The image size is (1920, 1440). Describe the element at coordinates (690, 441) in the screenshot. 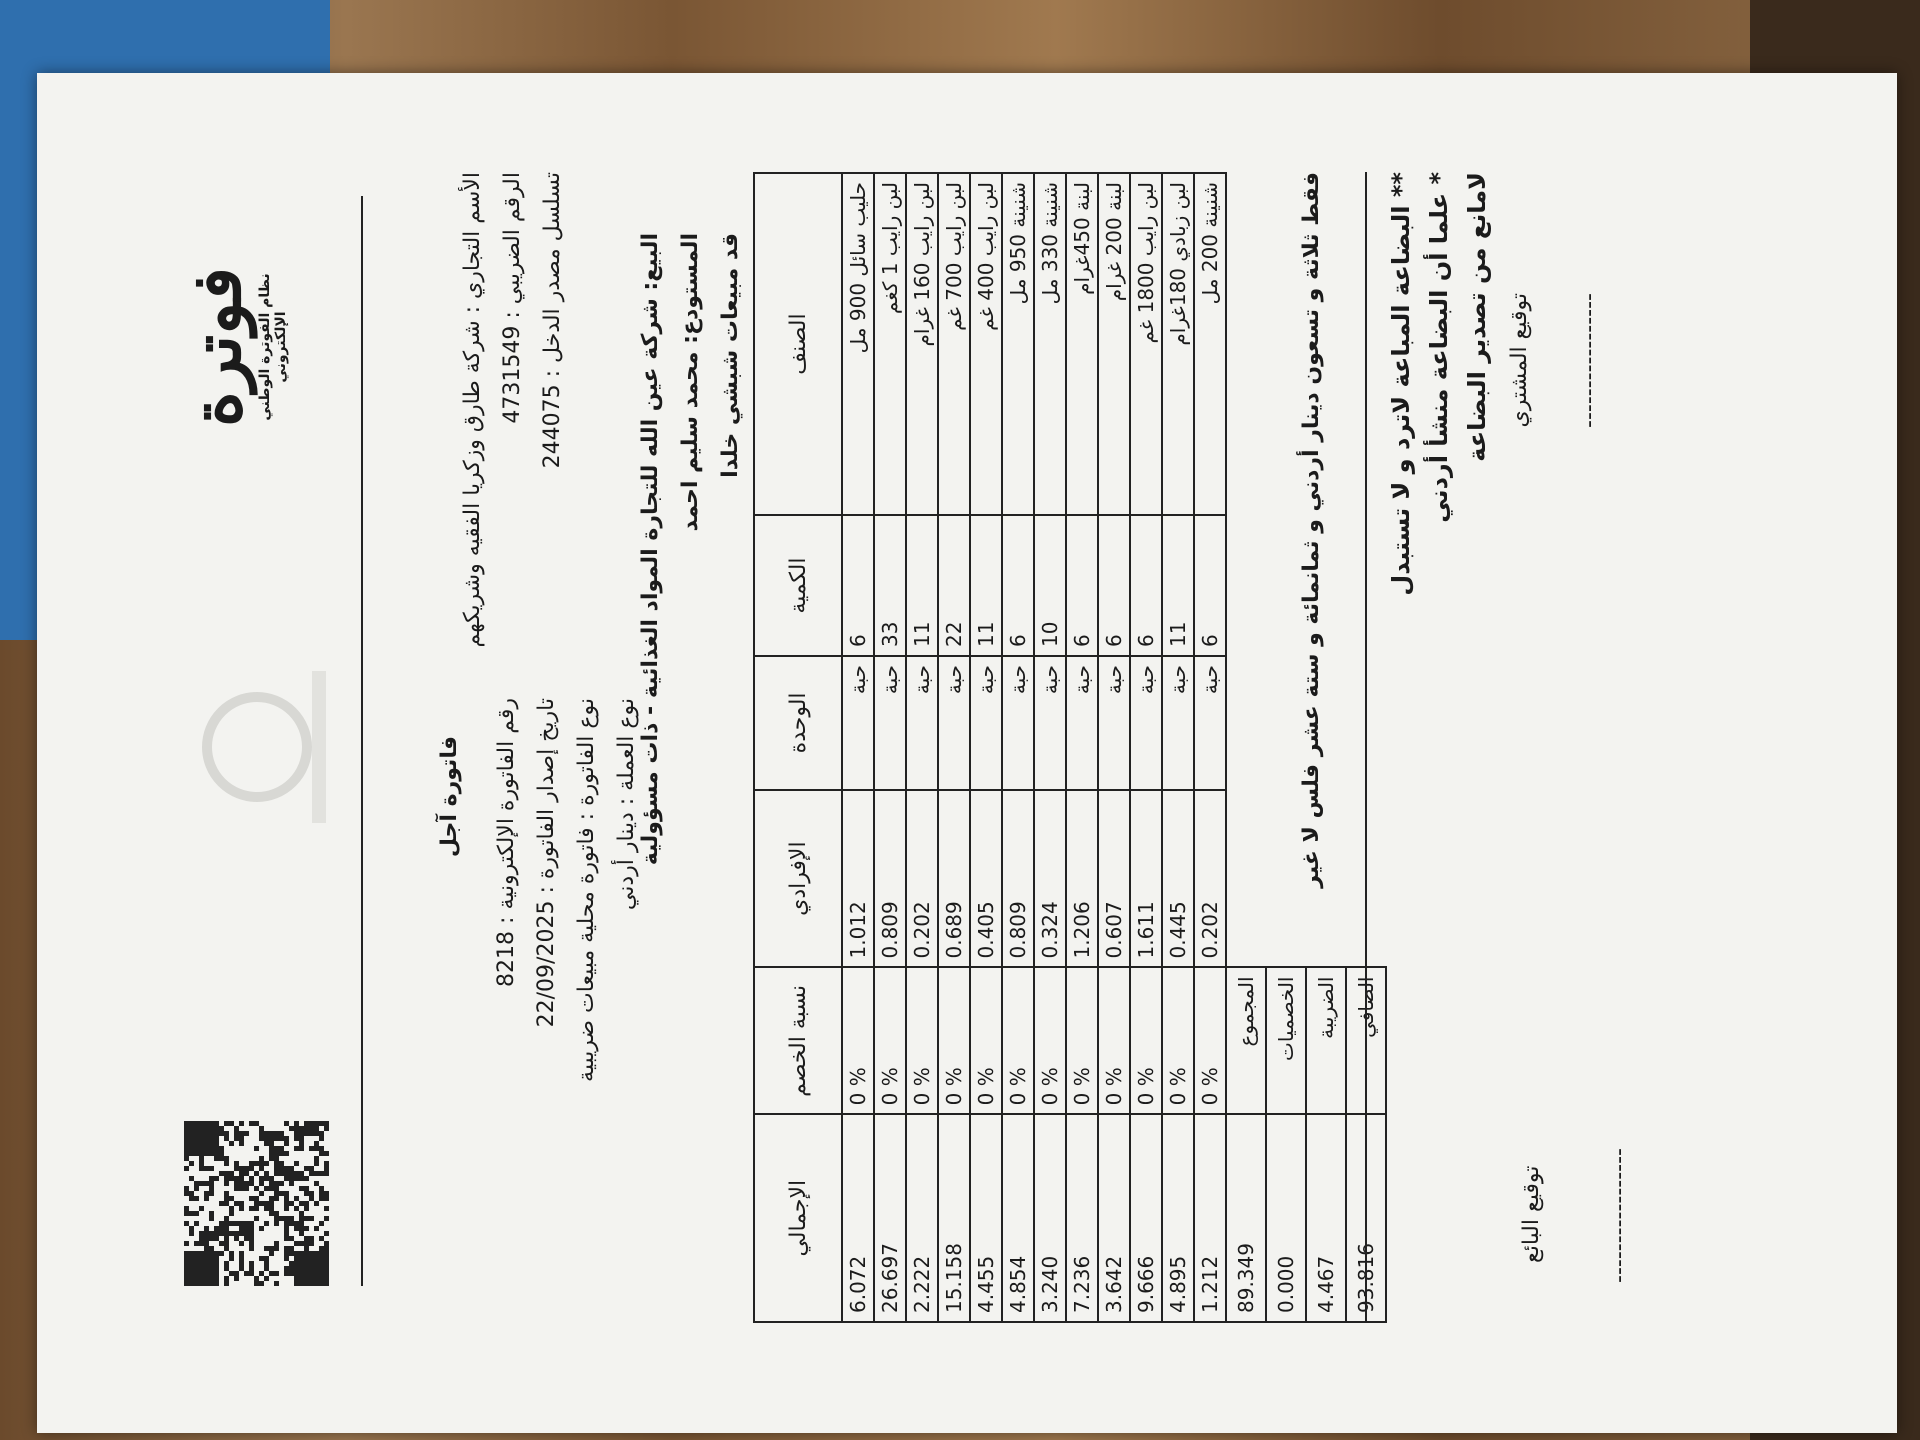

I see `field-value: محمد سليم احمد` at that location.